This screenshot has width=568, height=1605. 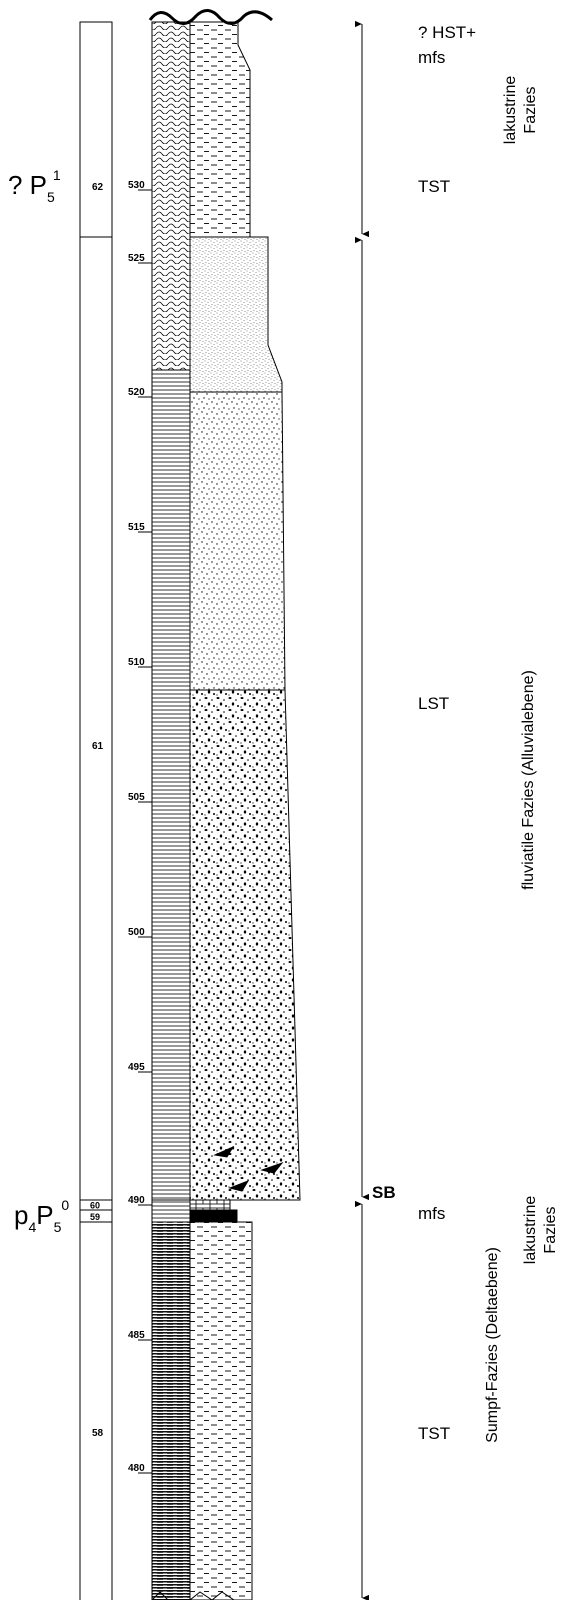 I want to click on sequence-label: ? HST+, so click(x=447, y=32).